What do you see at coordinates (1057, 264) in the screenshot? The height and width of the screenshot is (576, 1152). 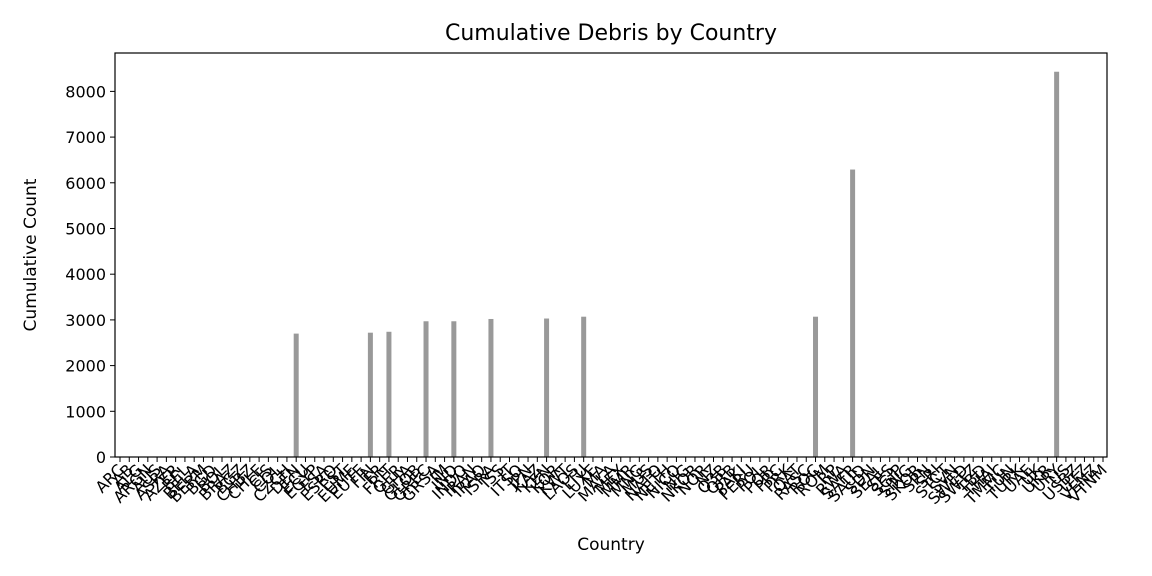 I see `bar-ury` at bounding box center [1057, 264].